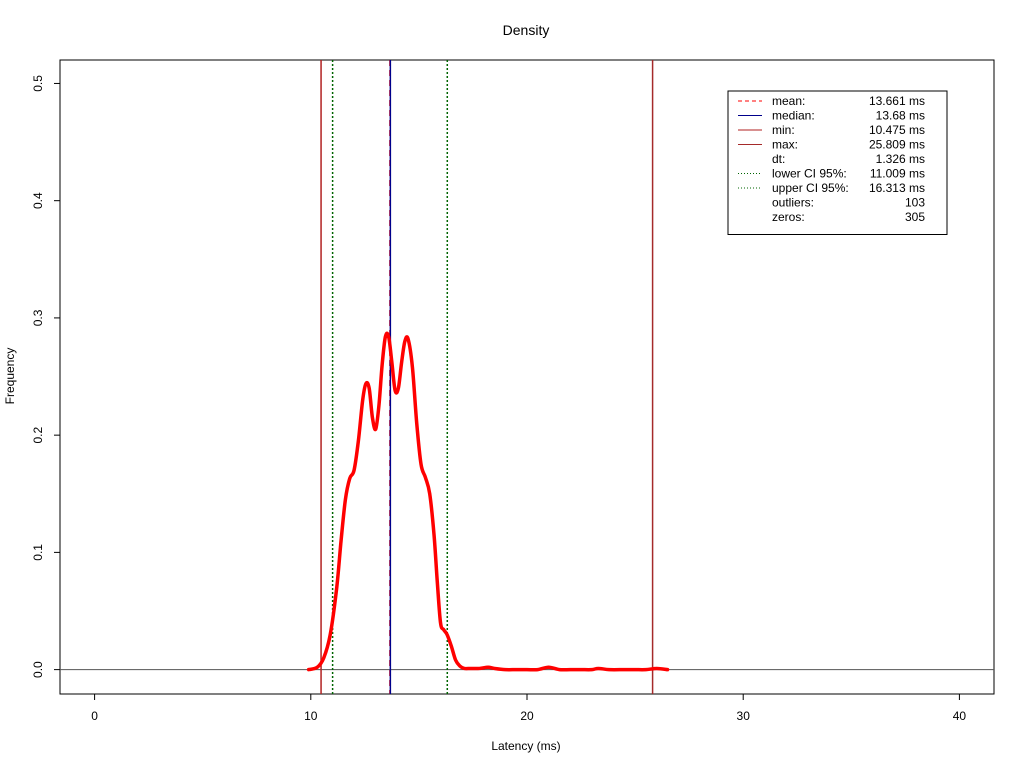 This screenshot has height=768, width=1024. I want to click on legend-label: upper CI 95%:, so click(810, 188).